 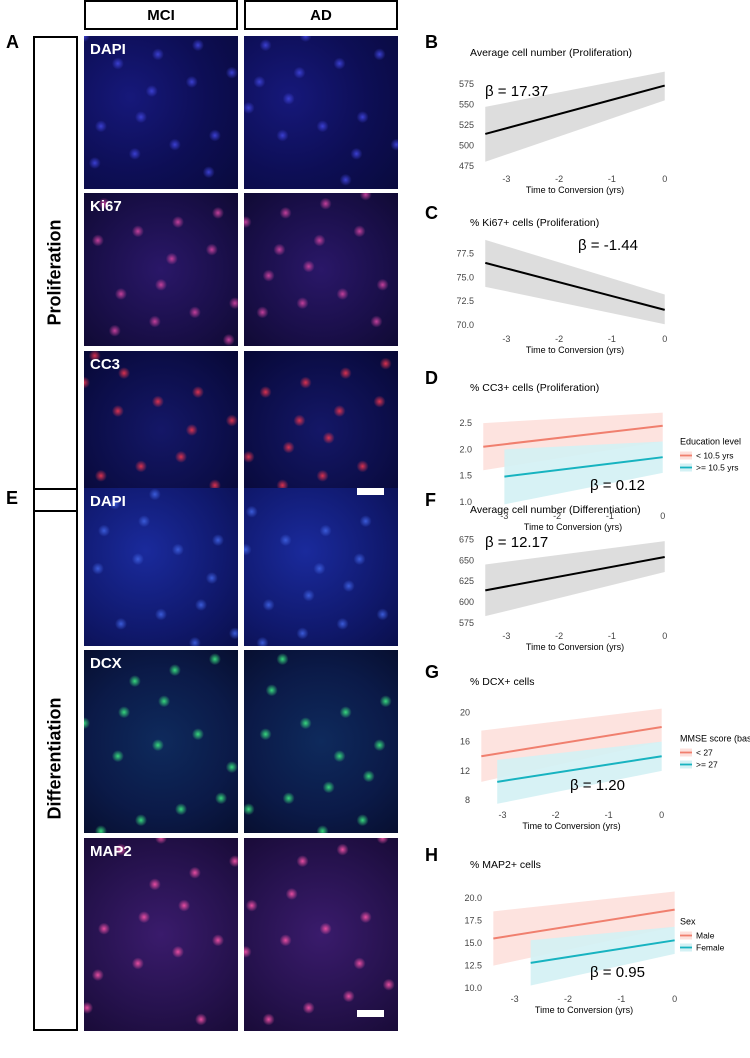 I want to click on y-tick-label: 475, so click(x=466, y=166).